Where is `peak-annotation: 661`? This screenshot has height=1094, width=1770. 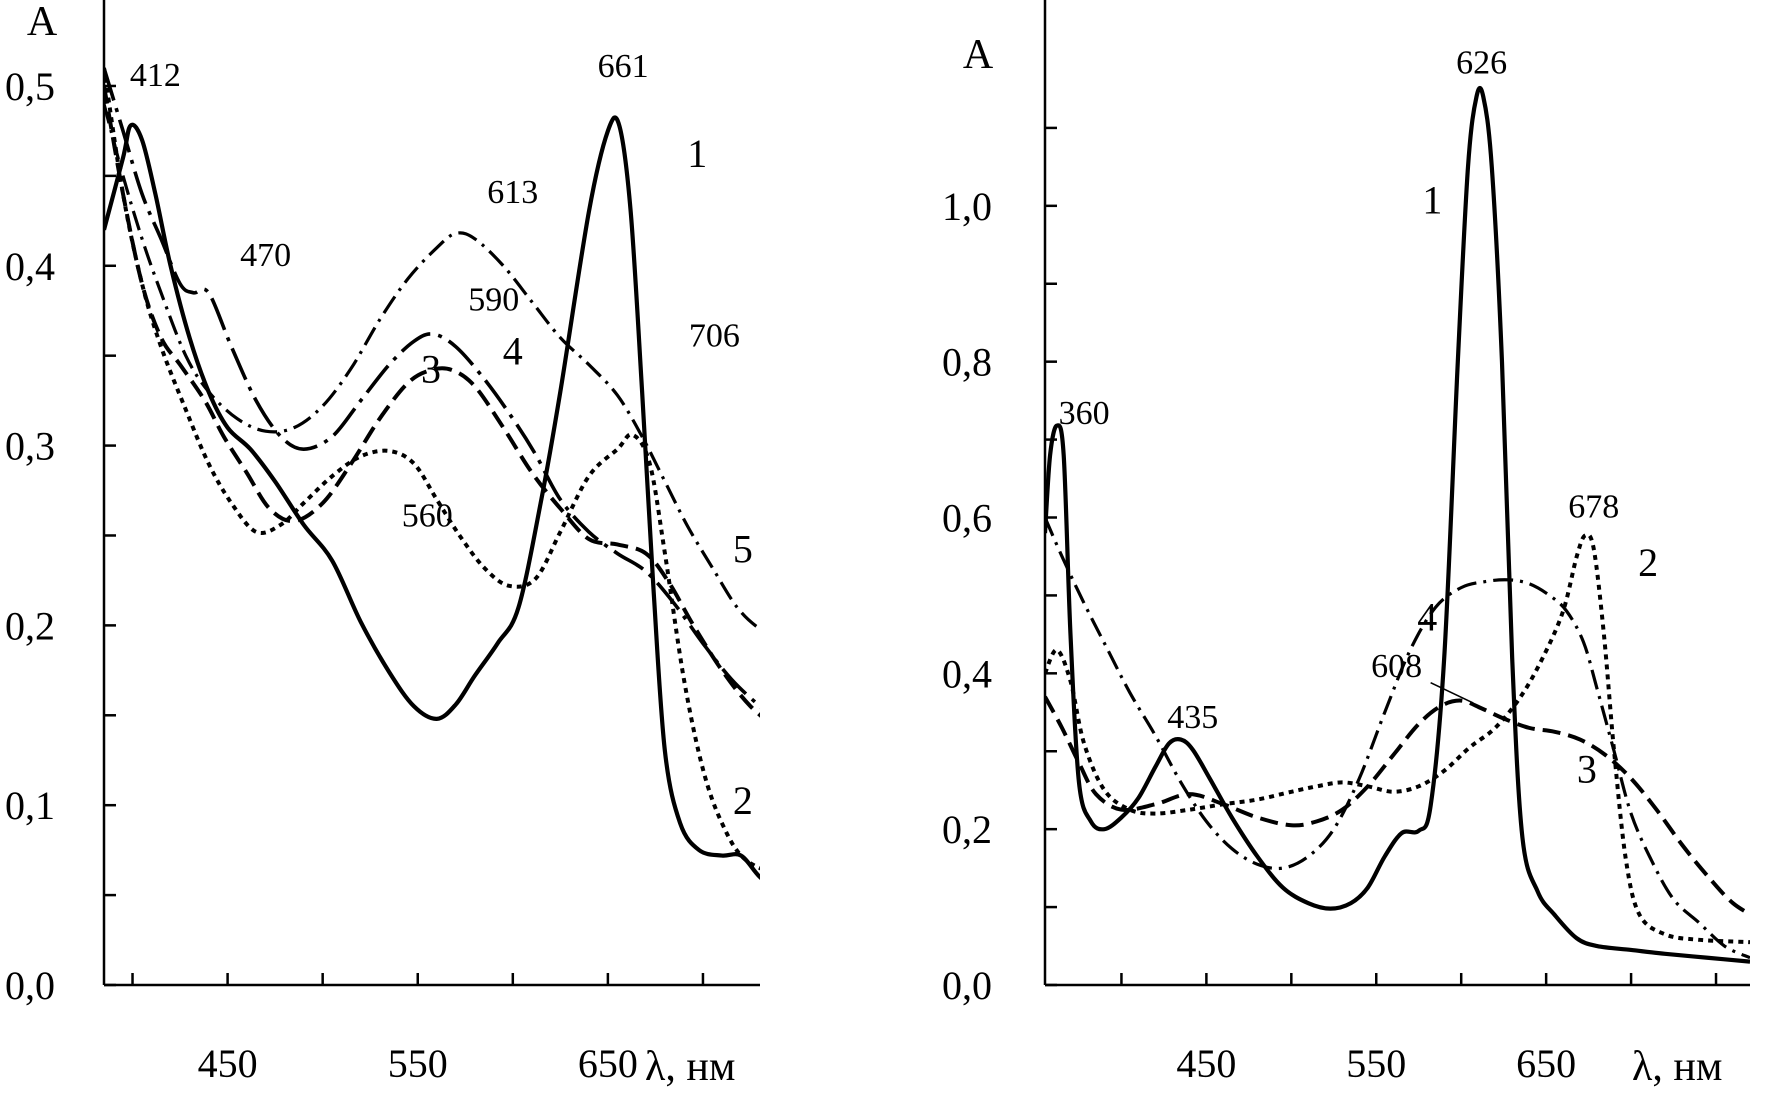
peak-annotation: 661 is located at coordinates (623, 66).